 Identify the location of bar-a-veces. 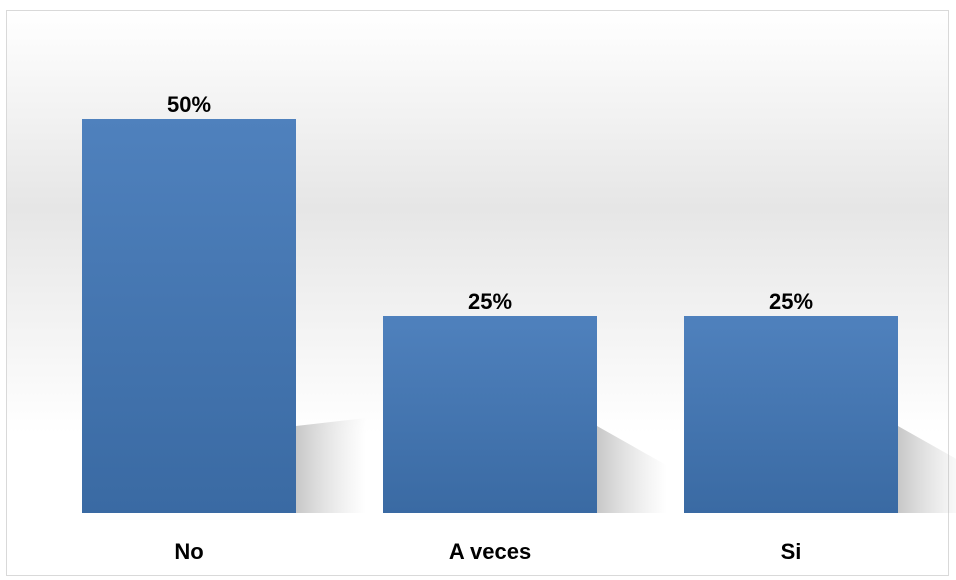
(490, 414).